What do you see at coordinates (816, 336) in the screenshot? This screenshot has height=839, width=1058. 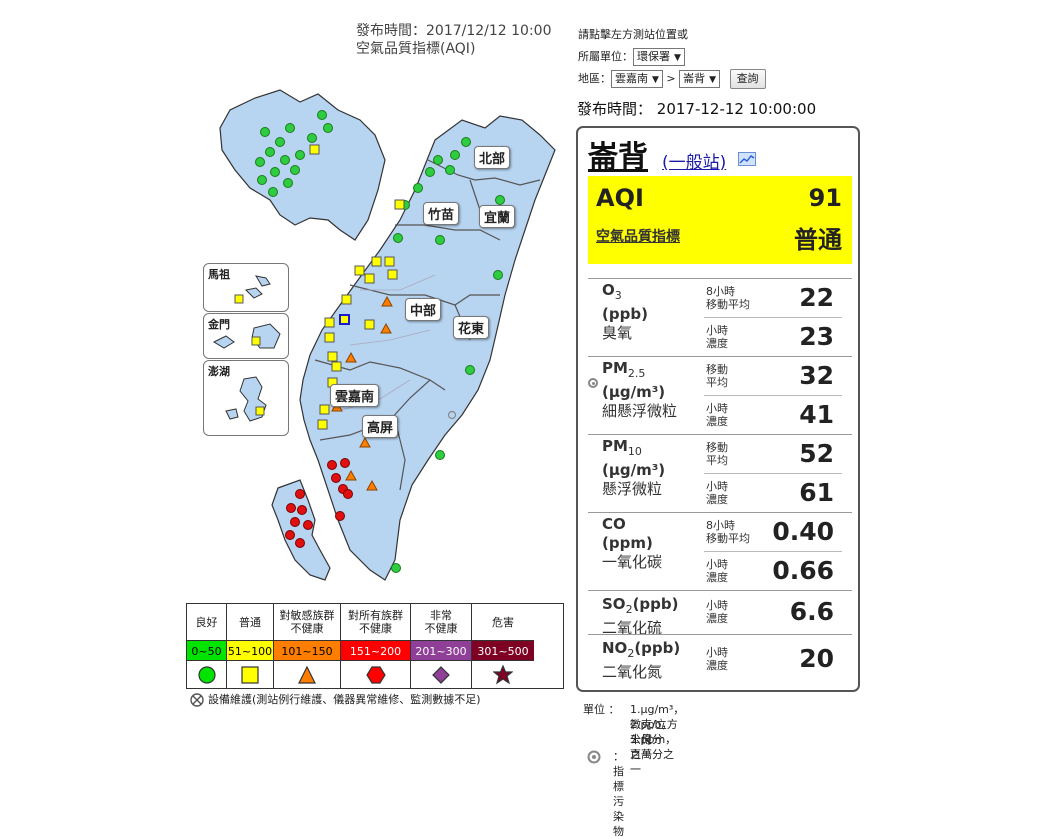 I see `reading-value: 23` at bounding box center [816, 336].